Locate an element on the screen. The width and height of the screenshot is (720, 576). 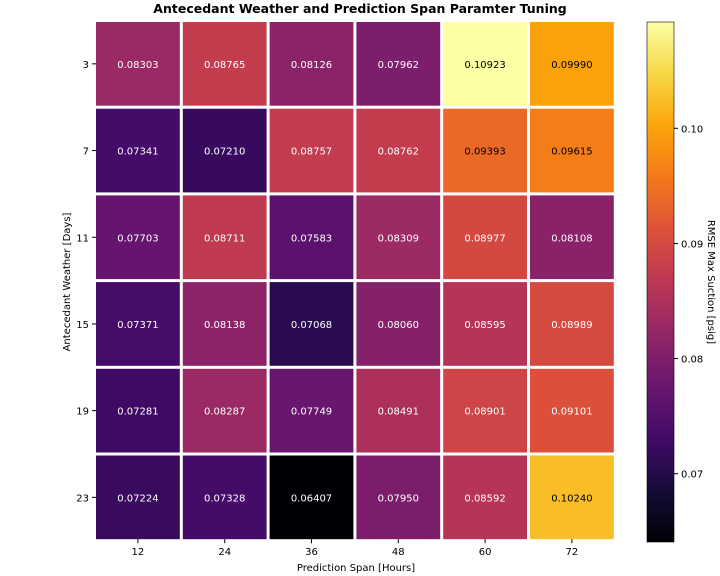
x-tick-label: 48 is located at coordinates (398, 552).